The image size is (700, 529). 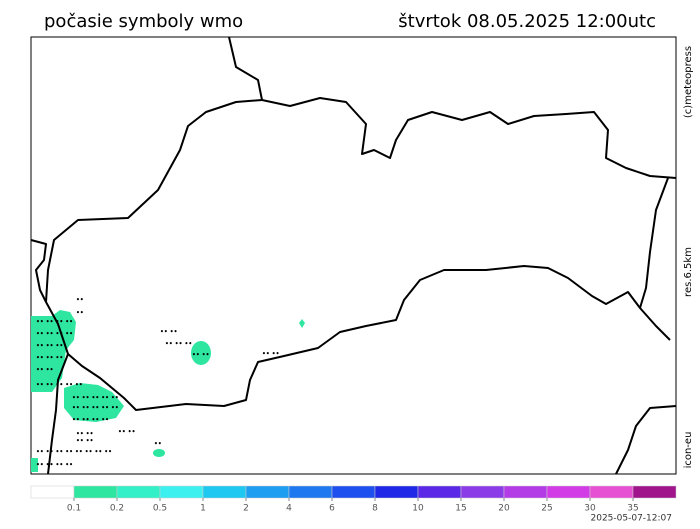 I want to click on model-name: icon-eu, so click(x=688, y=450).